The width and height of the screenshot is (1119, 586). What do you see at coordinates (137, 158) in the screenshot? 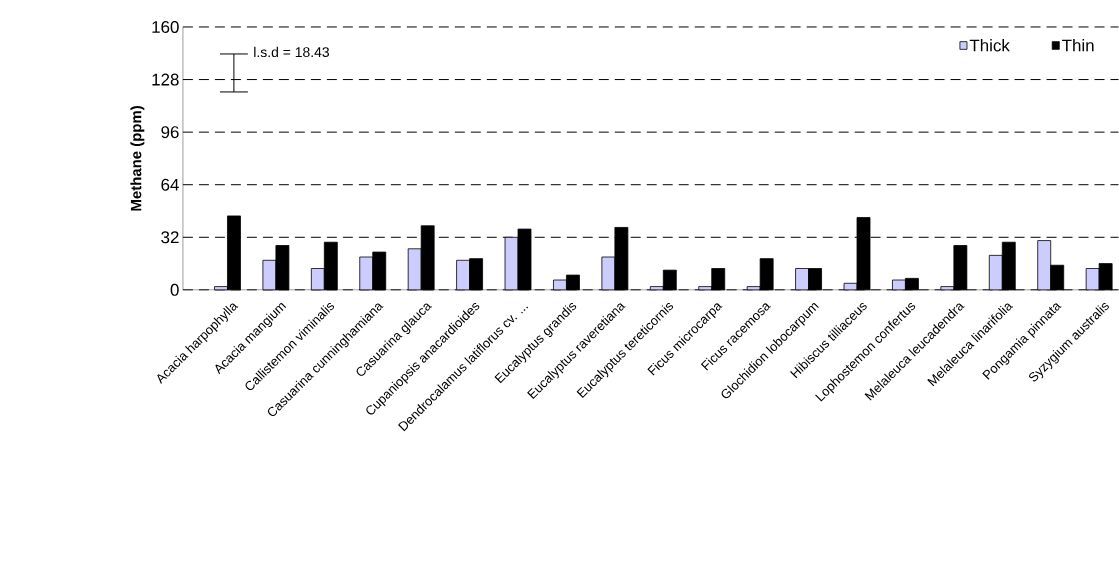
I see `y-axis-title: Methane (ppm)` at bounding box center [137, 158].